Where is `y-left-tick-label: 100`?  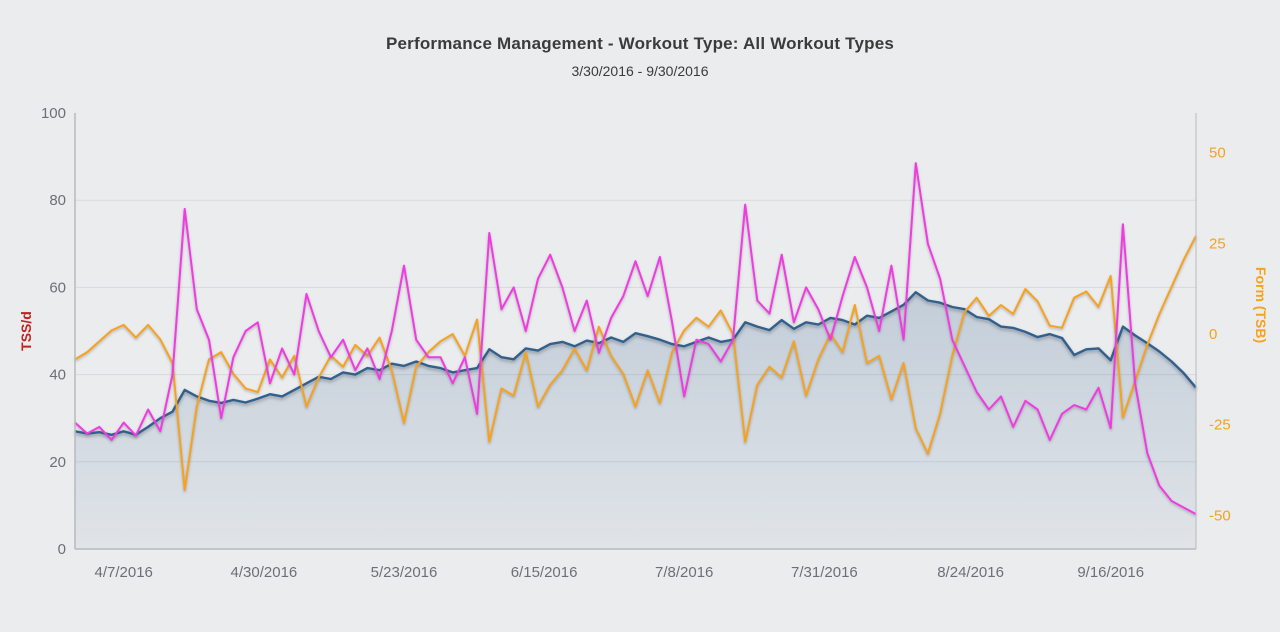
y-left-tick-label: 100 is located at coordinates (53, 113).